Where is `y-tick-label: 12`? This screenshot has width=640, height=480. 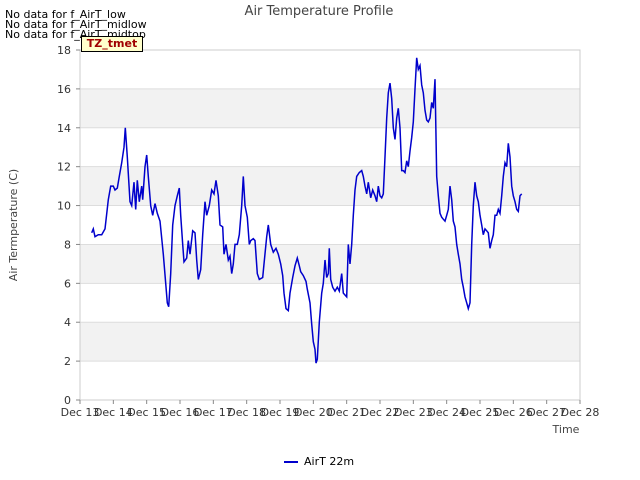
y-tick-label: 12 is located at coordinates (64, 167).